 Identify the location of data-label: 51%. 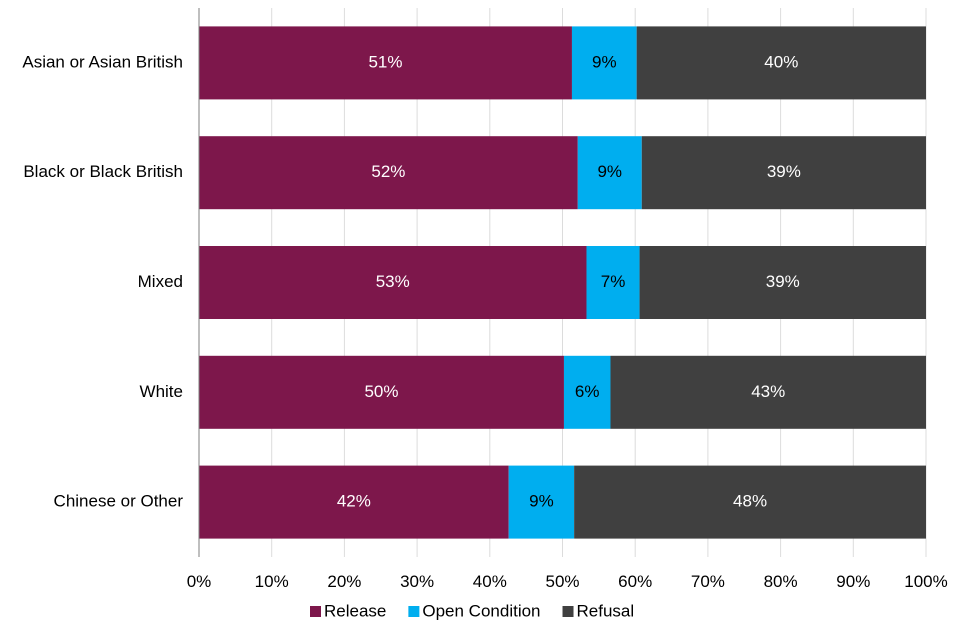
(385, 61).